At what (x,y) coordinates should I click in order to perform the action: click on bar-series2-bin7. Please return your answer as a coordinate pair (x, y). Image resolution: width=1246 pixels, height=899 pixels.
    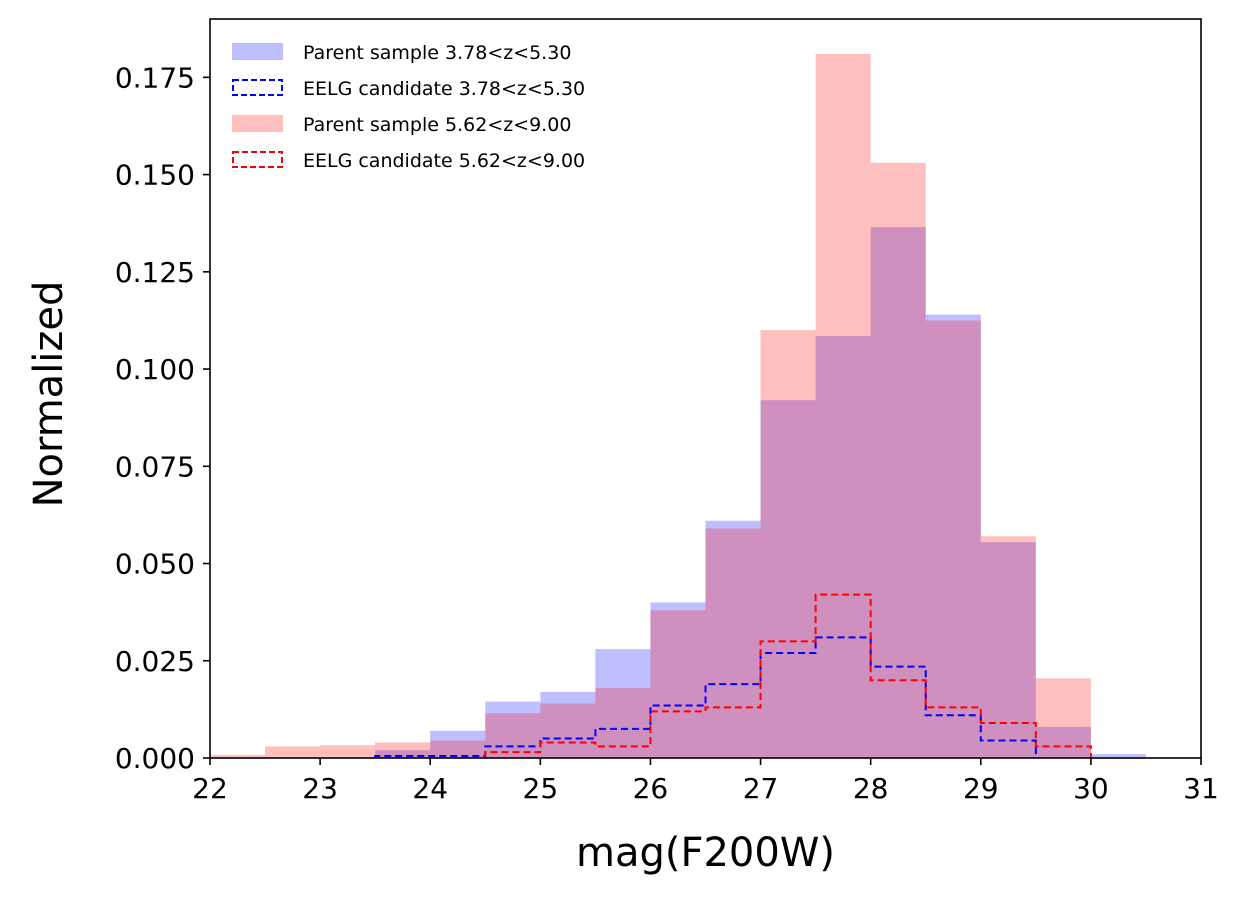
    Looking at the image, I should click on (623, 722).